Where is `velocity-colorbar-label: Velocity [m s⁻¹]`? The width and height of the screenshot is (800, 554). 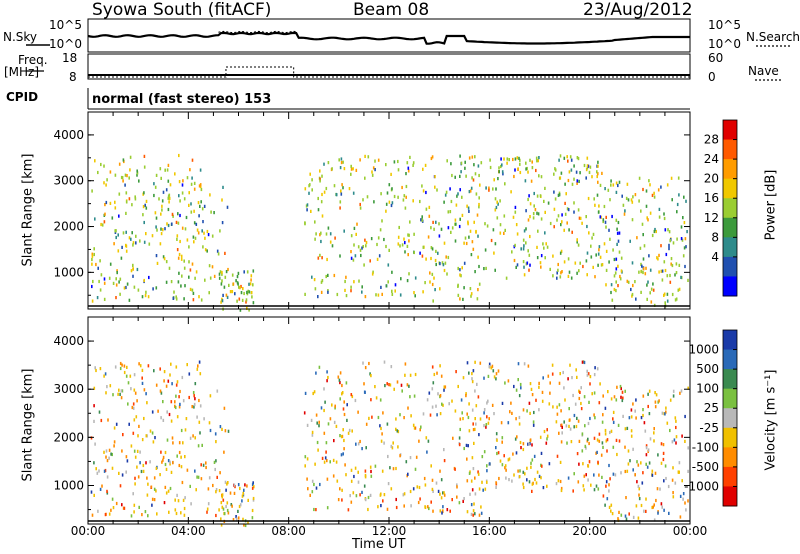
velocity-colorbar-label: Velocity [m s⁻¹] is located at coordinates (771, 420).